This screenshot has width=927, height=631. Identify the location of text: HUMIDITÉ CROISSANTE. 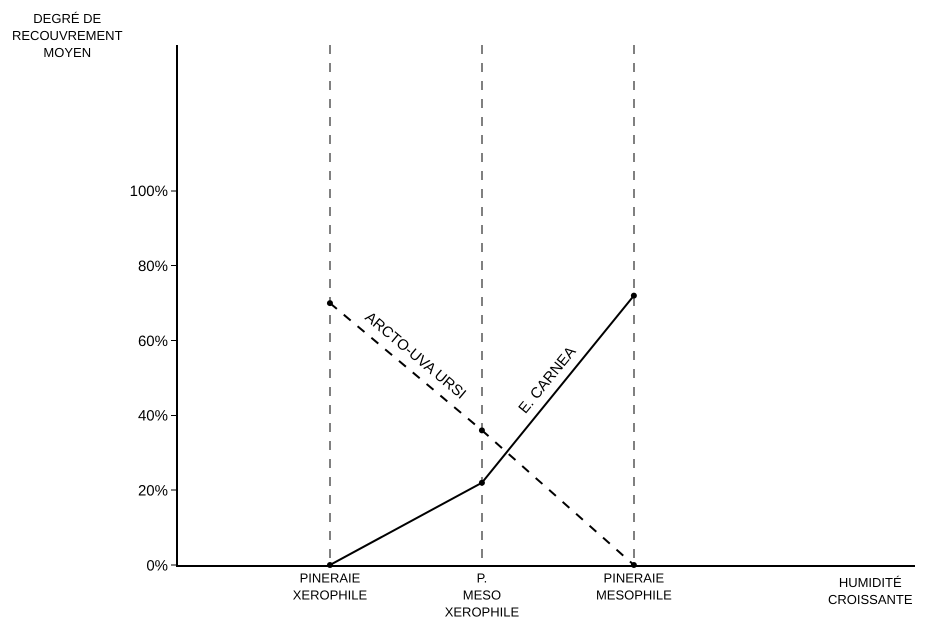
(870, 591).